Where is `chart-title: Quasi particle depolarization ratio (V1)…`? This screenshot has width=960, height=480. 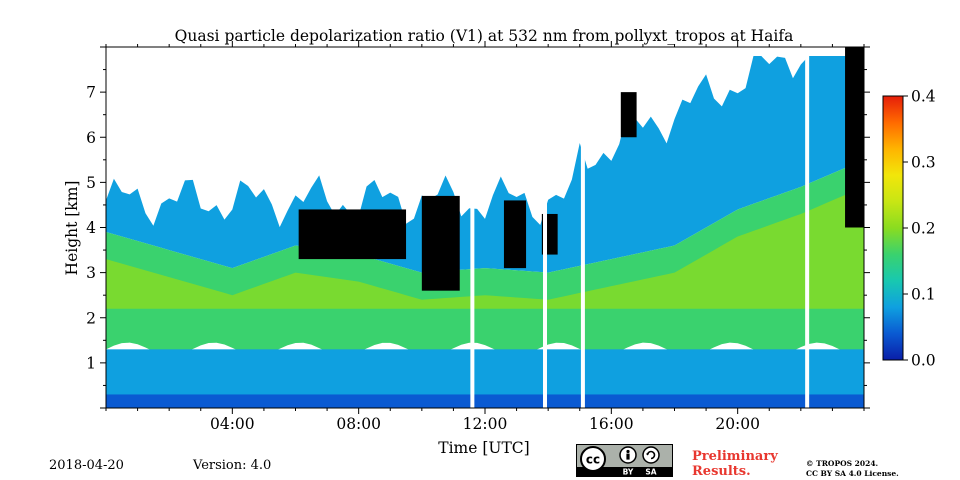 chart-title: Quasi particle depolarization ratio (V1)… is located at coordinates (484, 36).